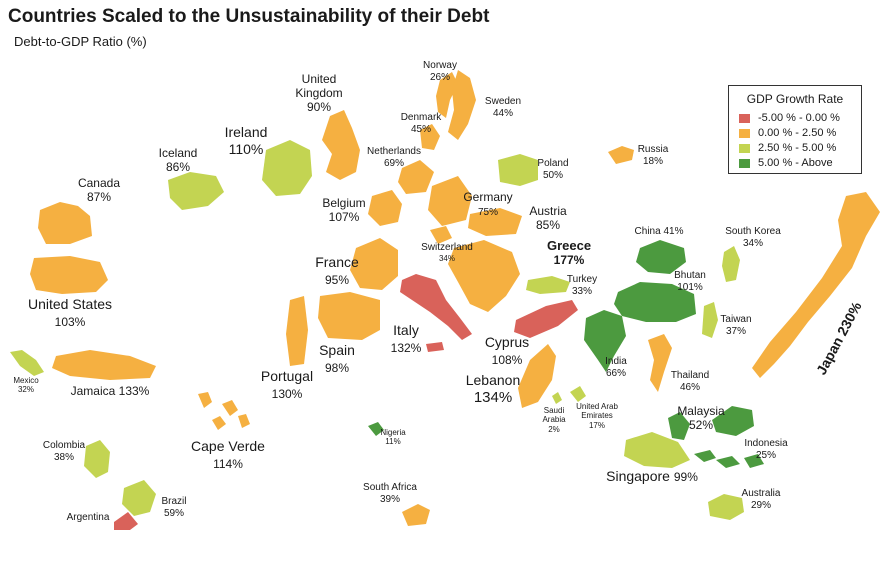  Describe the element at coordinates (196, 191) in the screenshot. I see `country-shape-iceland` at that location.